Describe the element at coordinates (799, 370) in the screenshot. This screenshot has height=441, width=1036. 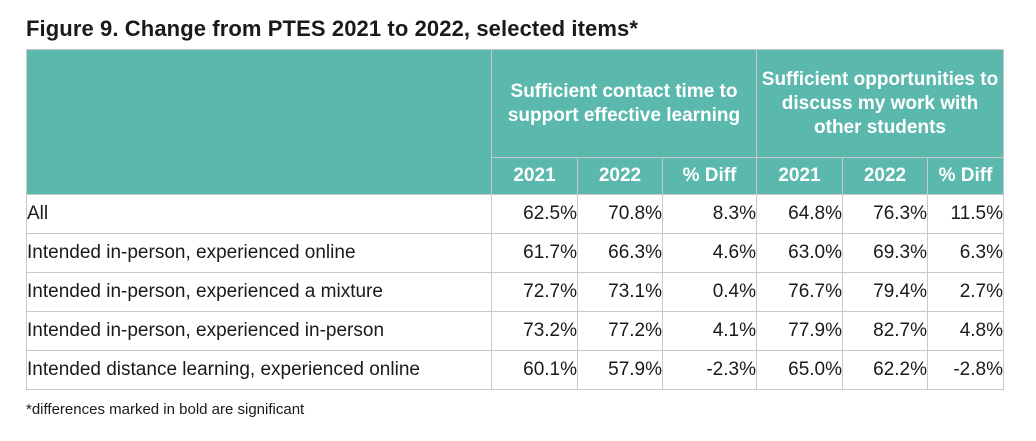
I see `table-cell: 65.0%` at that location.